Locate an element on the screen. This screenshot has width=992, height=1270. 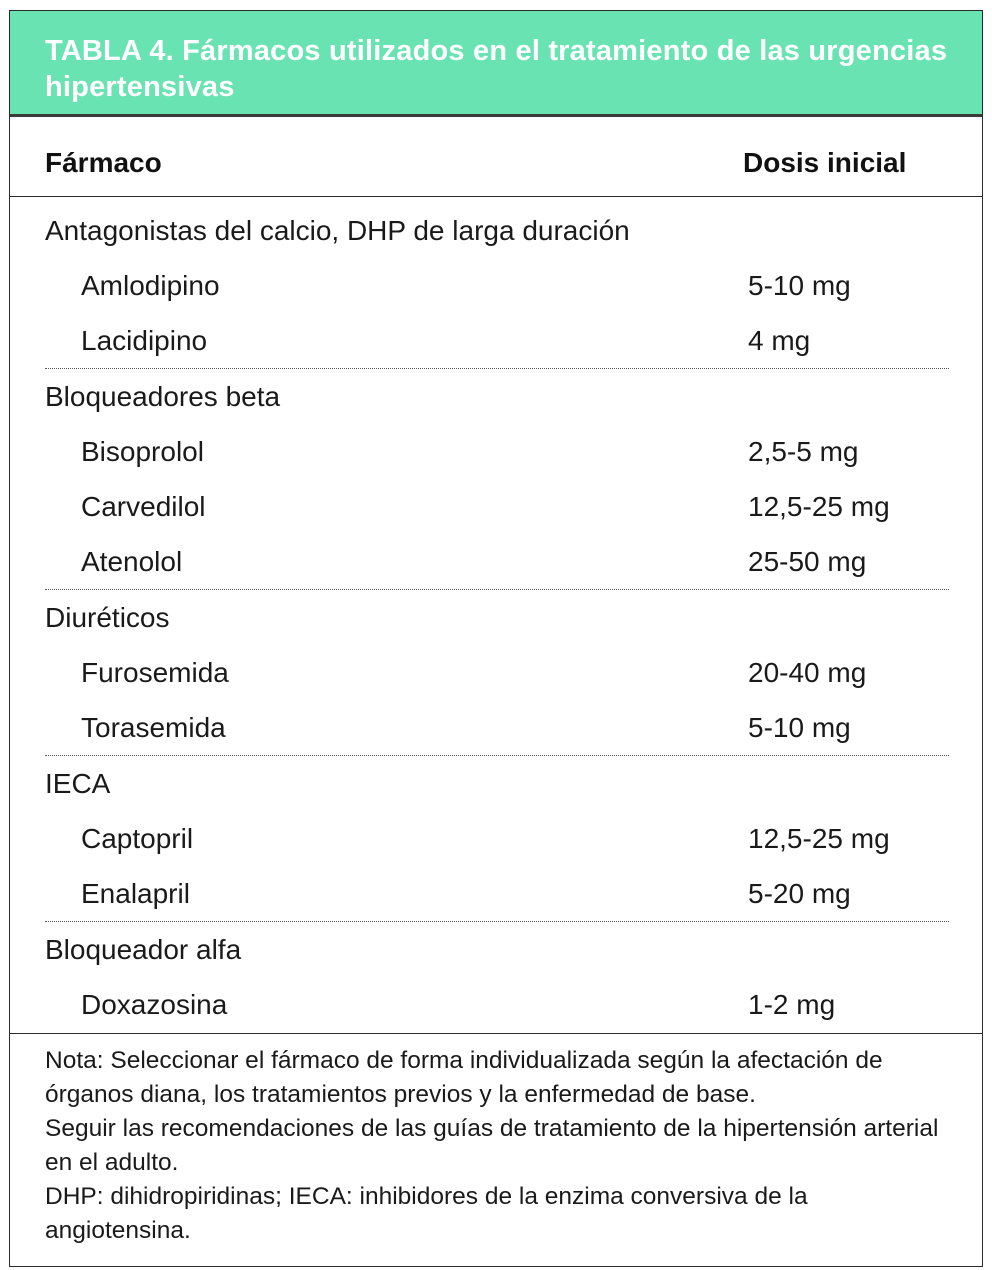
table-row: Carvedilol 12,5-25 mg is located at coordinates (497, 506).